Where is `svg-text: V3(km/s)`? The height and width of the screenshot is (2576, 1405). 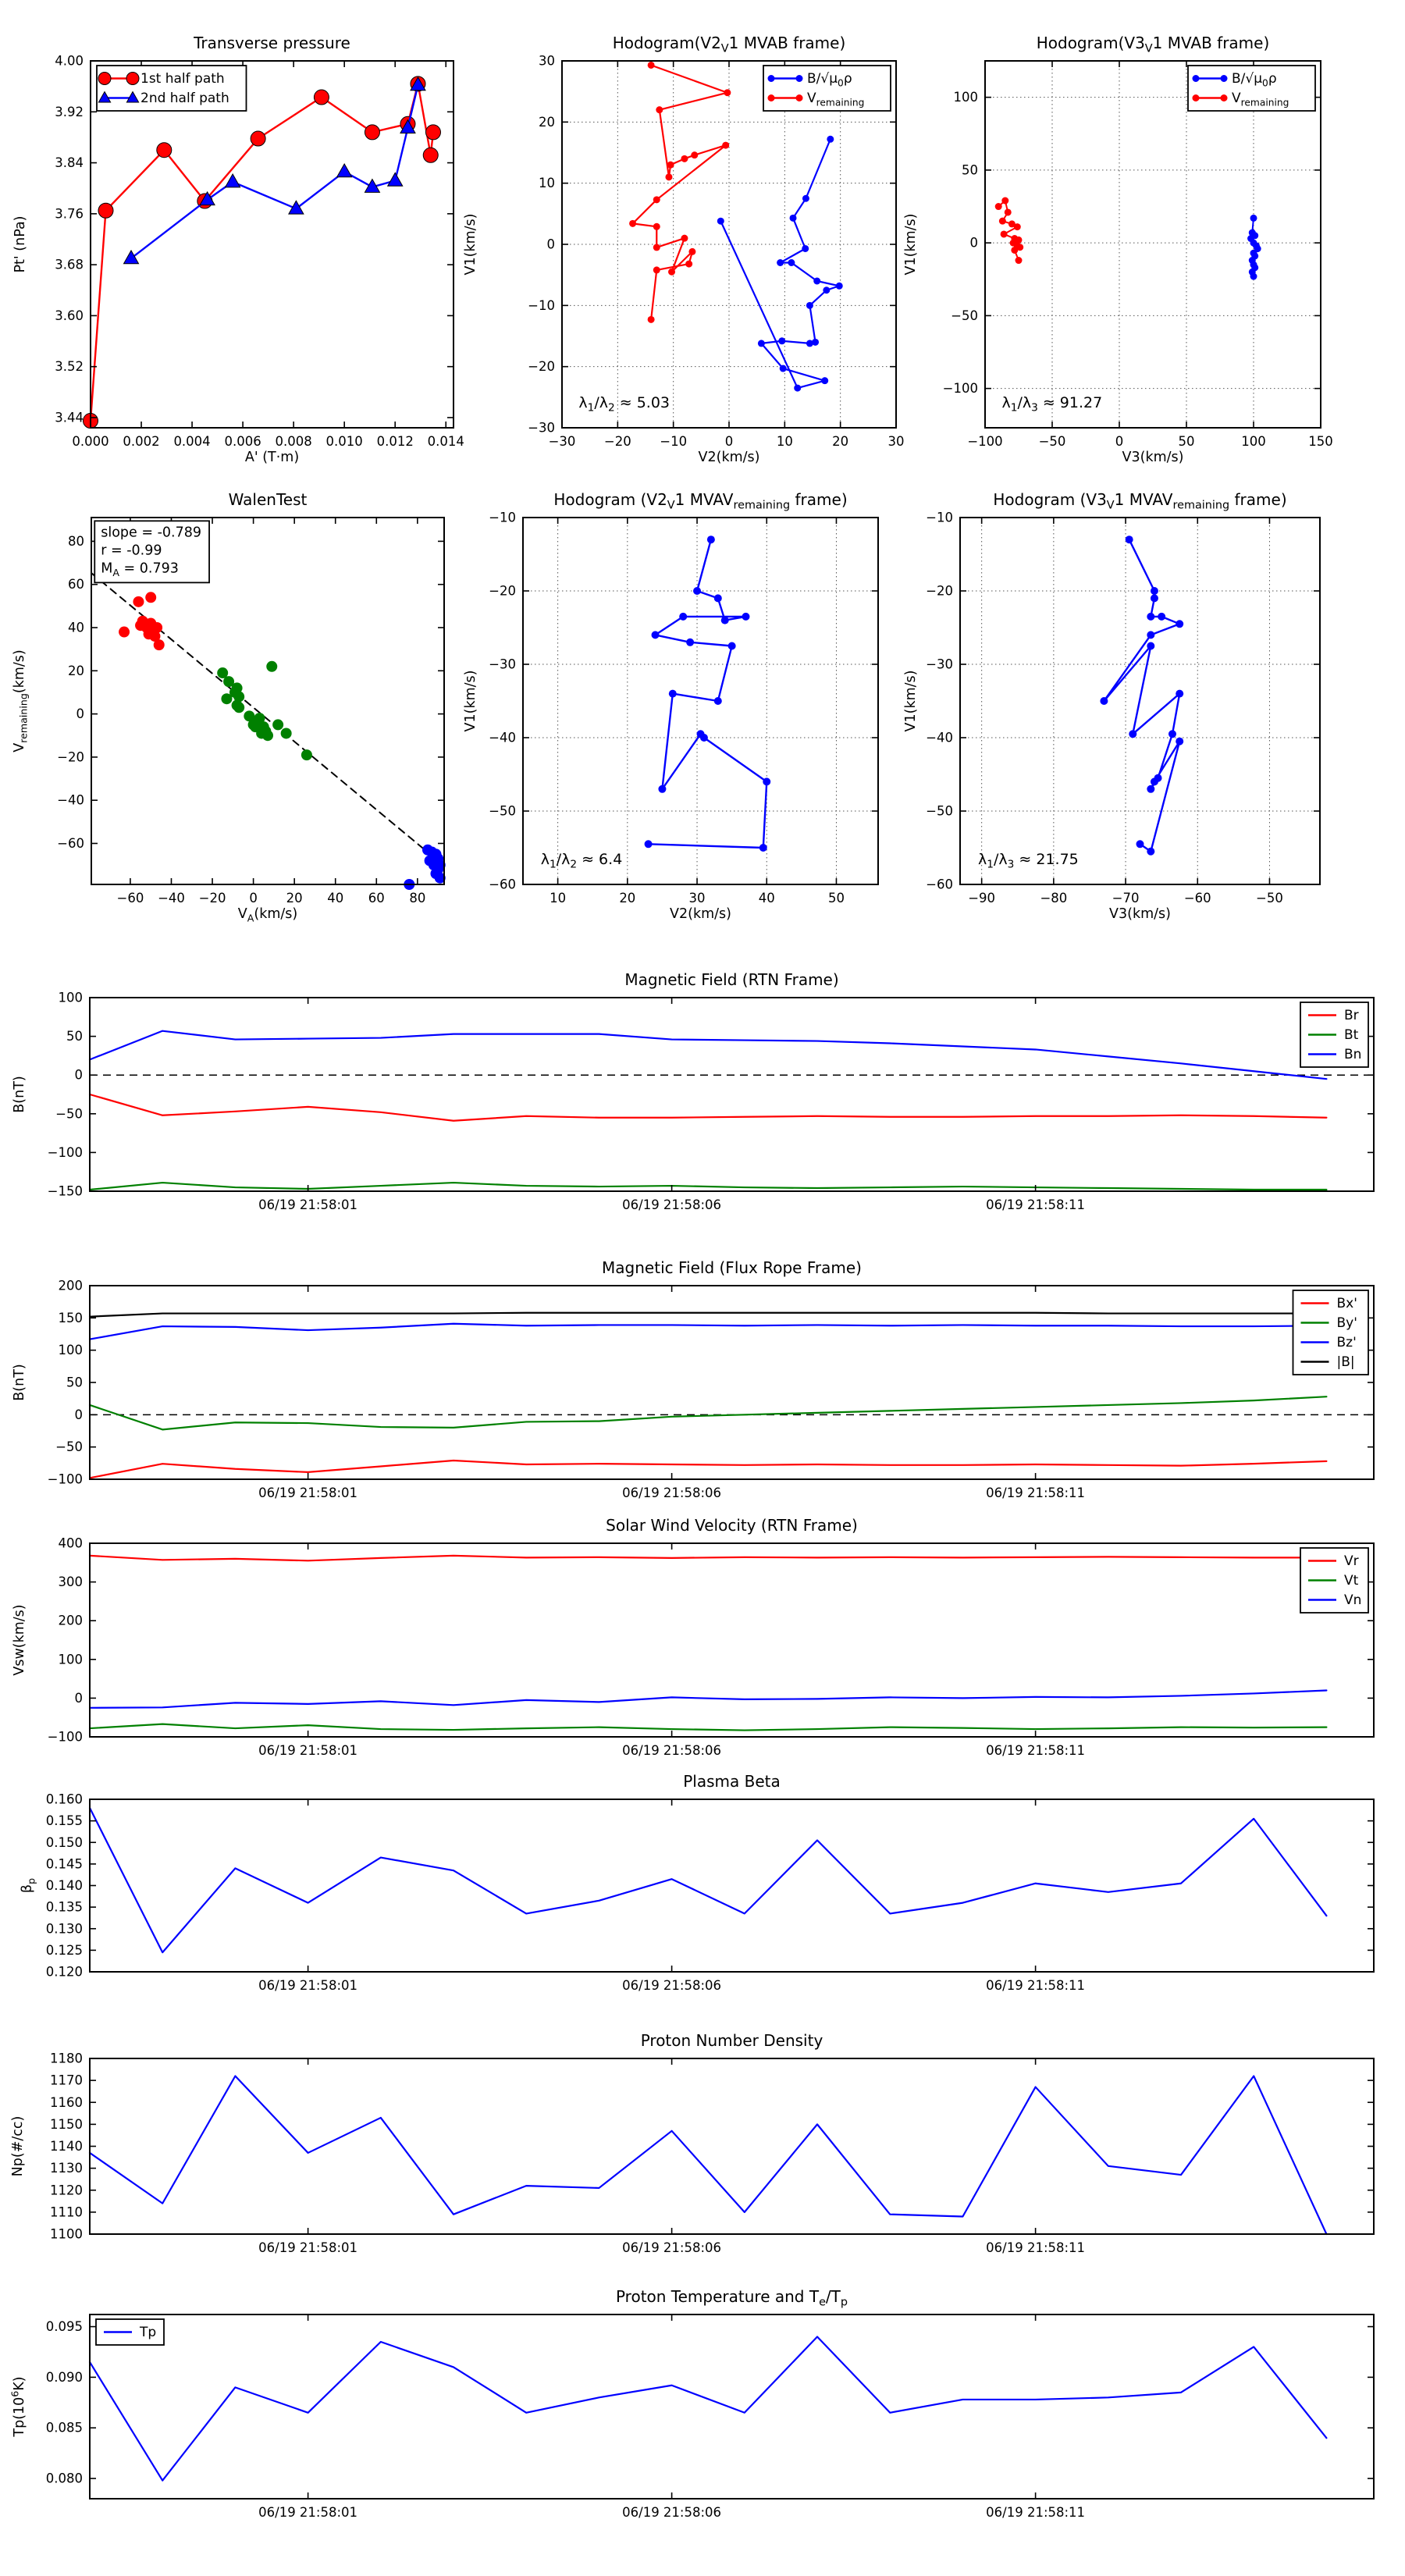
svg-text: V3(km/s) is located at coordinates (1140, 914).